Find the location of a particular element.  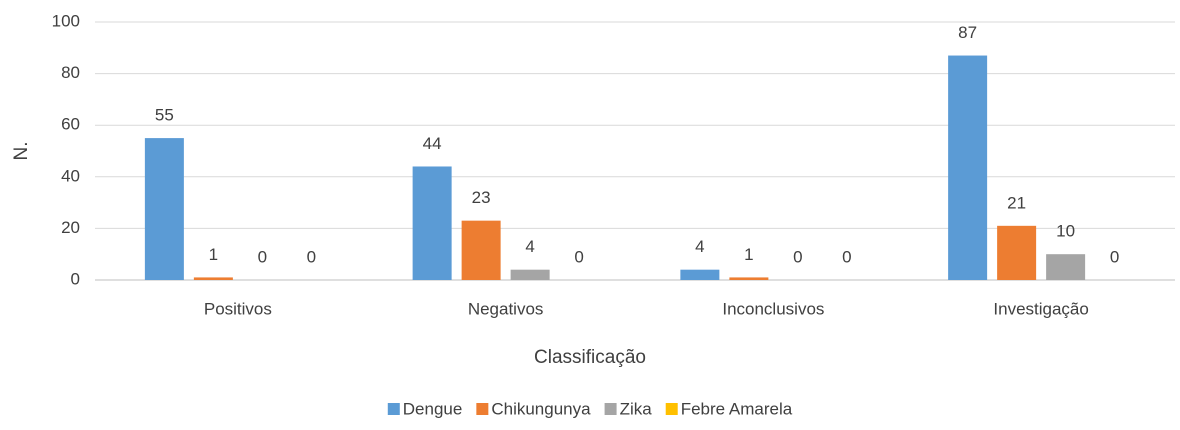

data-label: 23 is located at coordinates (481, 197).